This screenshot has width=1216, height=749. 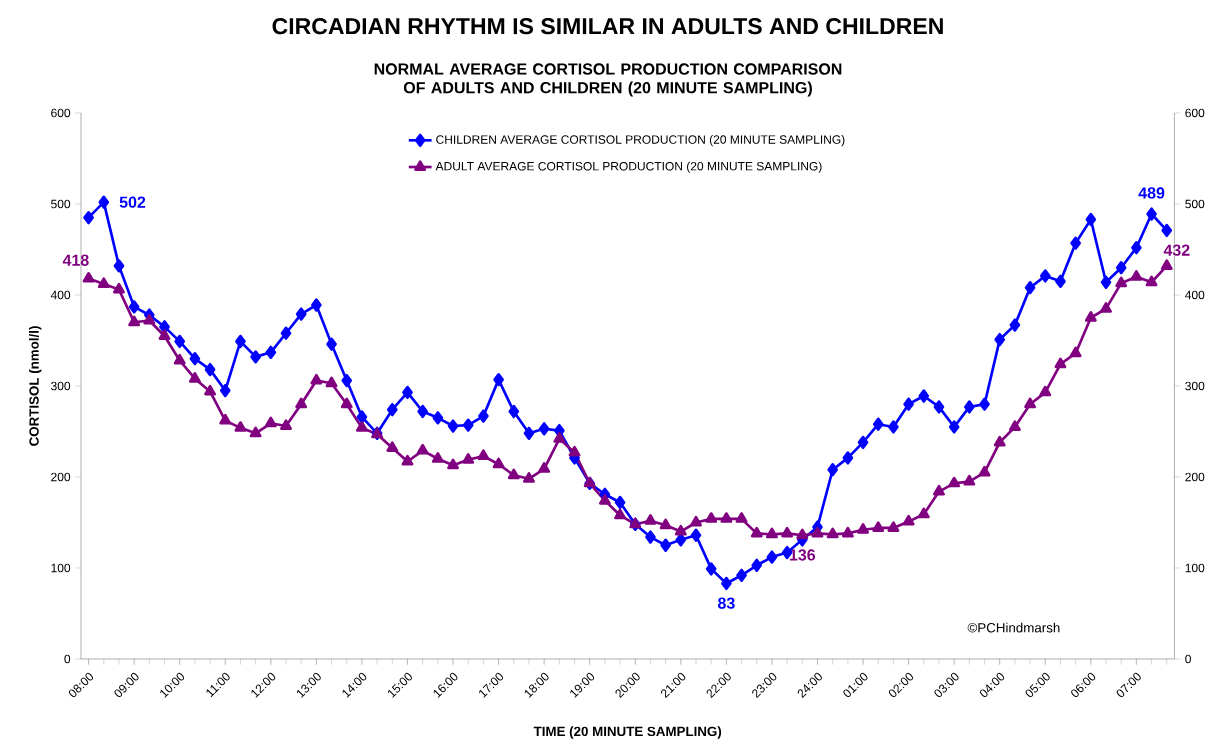 I want to click on y2-tick-label: 500, so click(x=1195, y=204).